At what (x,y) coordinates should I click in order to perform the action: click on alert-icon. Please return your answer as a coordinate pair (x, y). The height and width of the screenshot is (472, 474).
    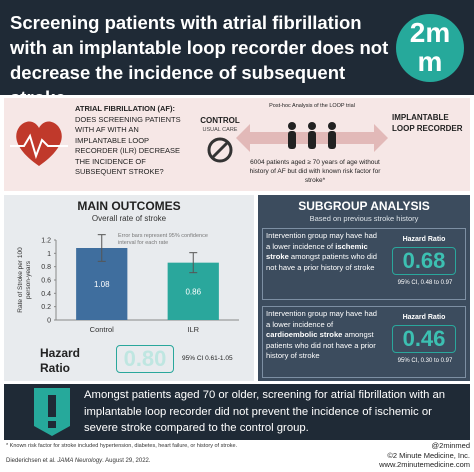
    Looking at the image, I should click on (52, 412).